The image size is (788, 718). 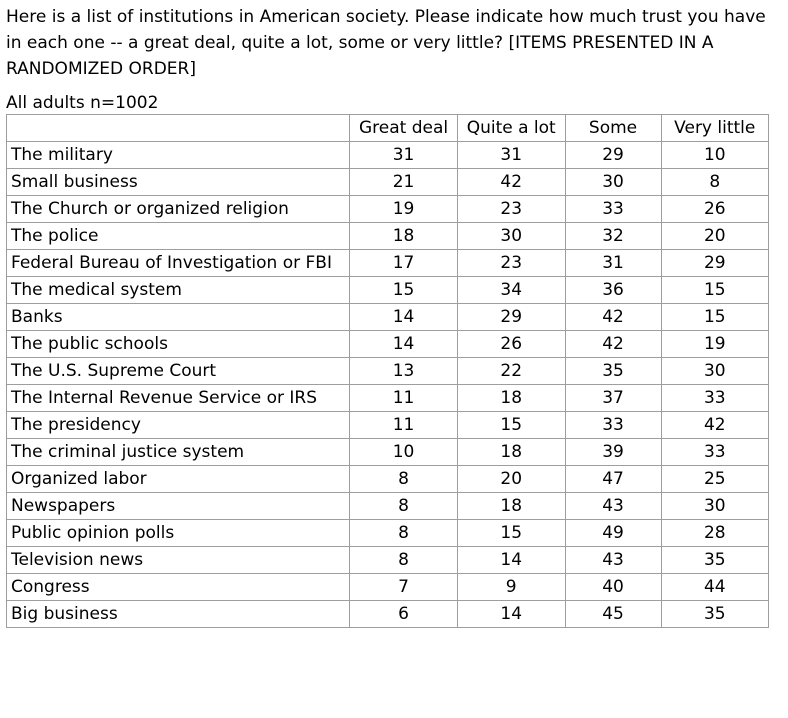 I want to click on value-cell: 7, so click(x=403, y=587).